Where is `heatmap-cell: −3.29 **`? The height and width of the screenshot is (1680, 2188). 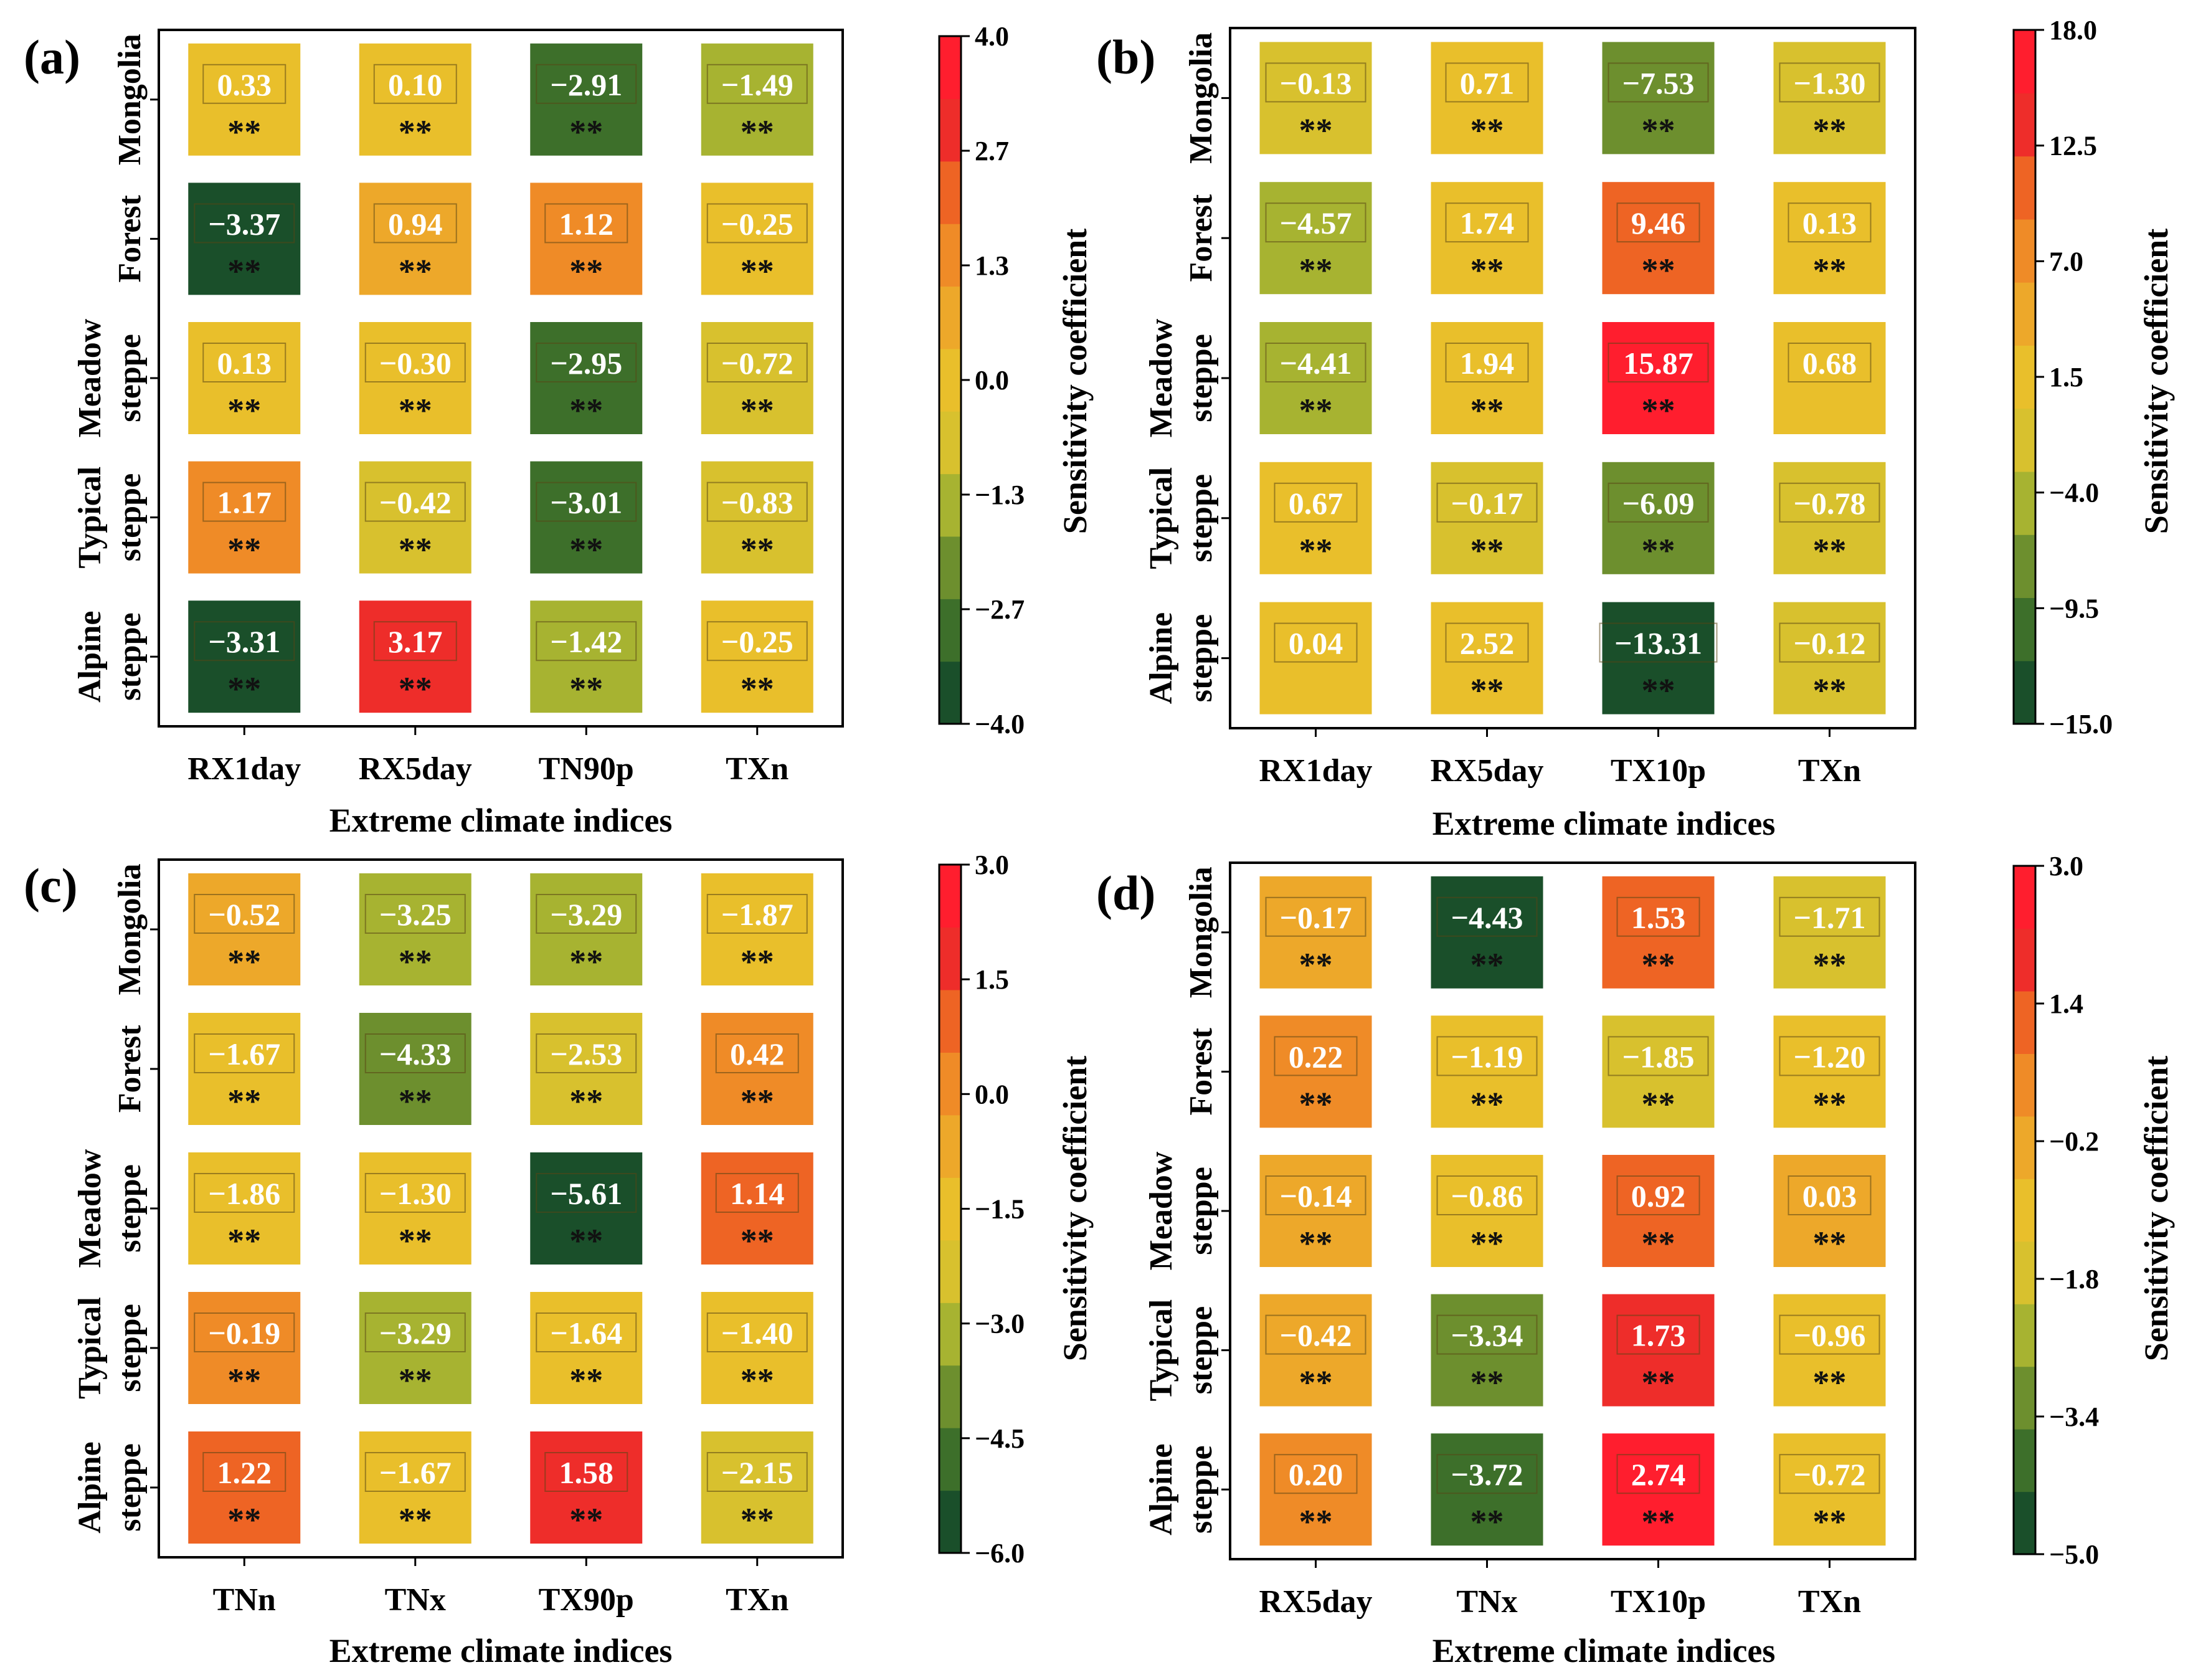 heatmap-cell: −3.29 ** is located at coordinates (415, 1348).